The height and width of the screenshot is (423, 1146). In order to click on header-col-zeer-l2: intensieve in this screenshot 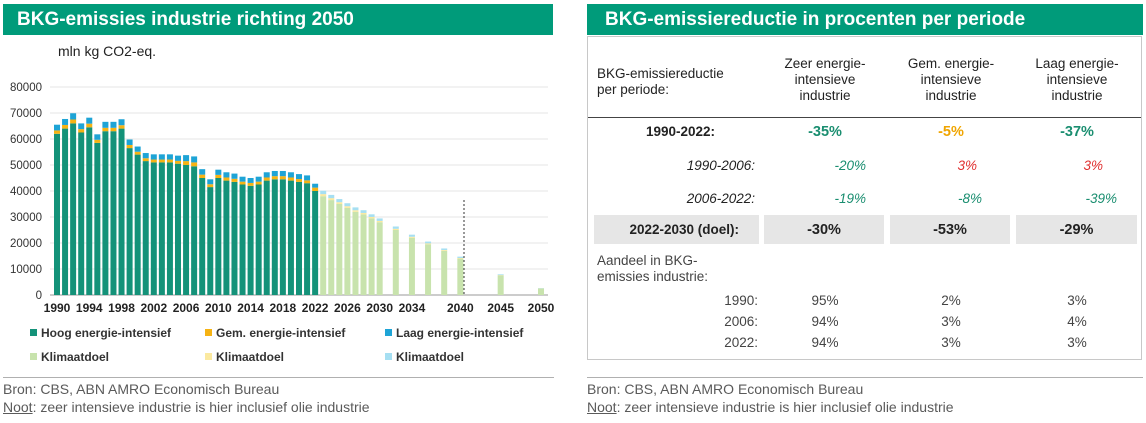, I will do `click(825, 79)`.